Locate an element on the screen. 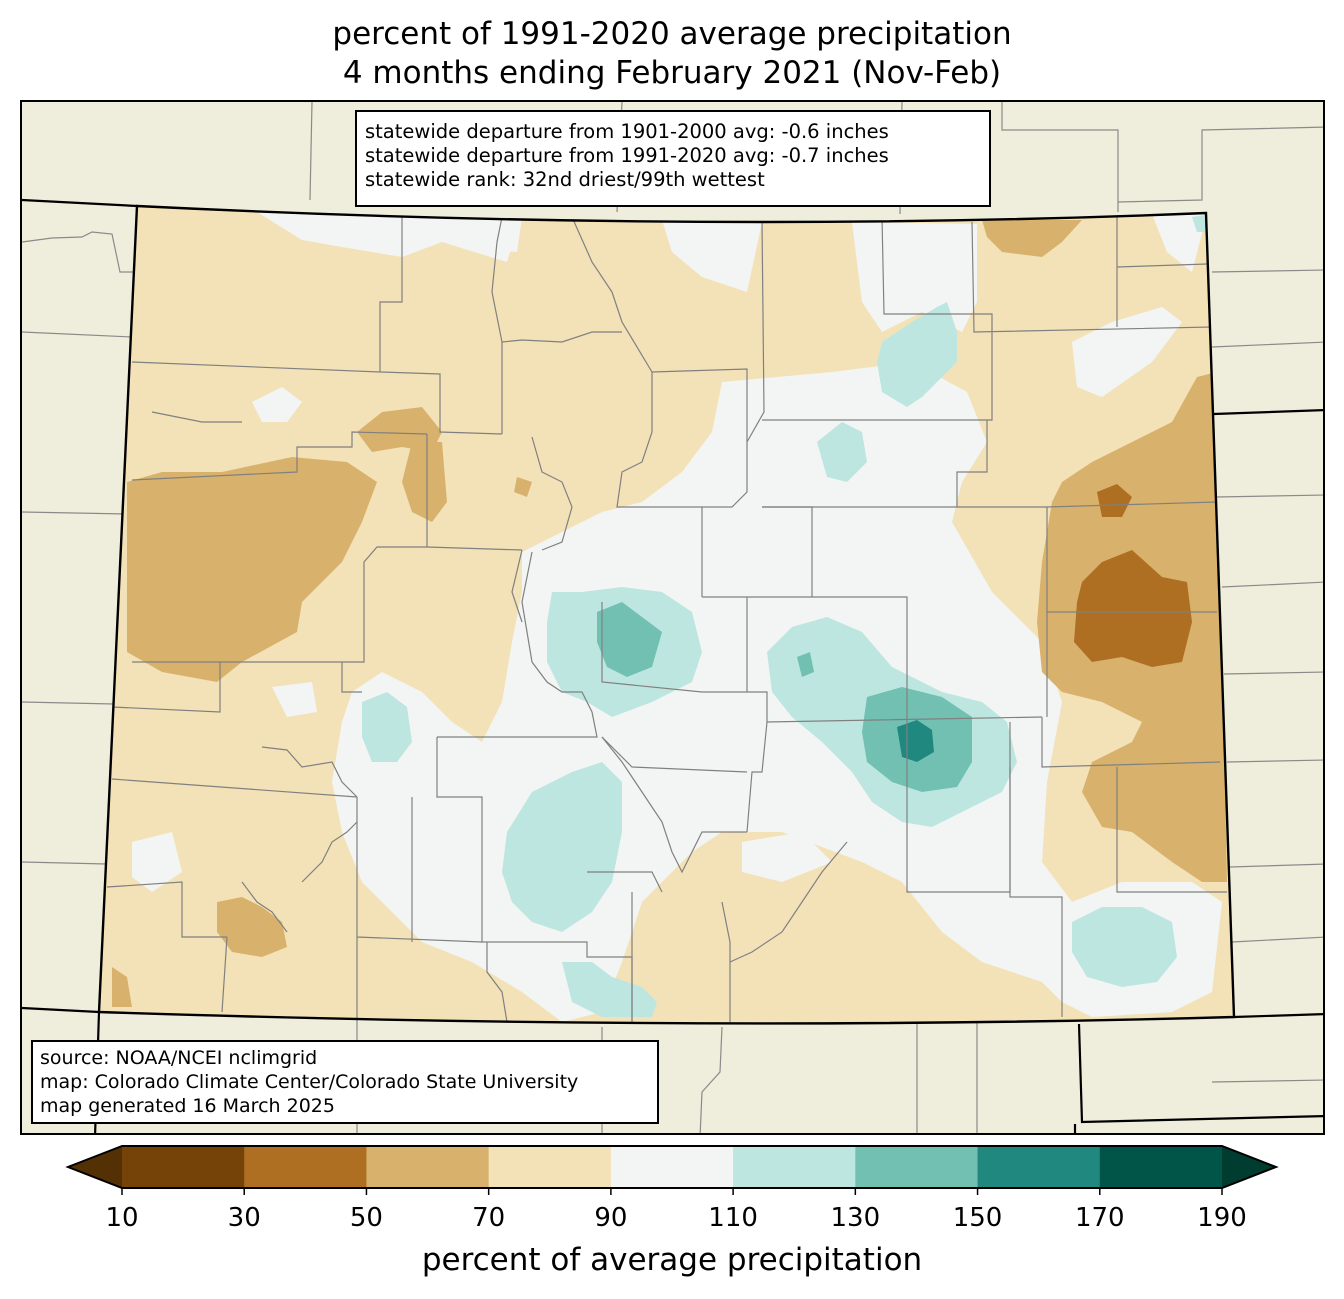 This screenshot has width=1344, height=1299. colorbar-tick-label: 10 is located at coordinates (122, 1218).